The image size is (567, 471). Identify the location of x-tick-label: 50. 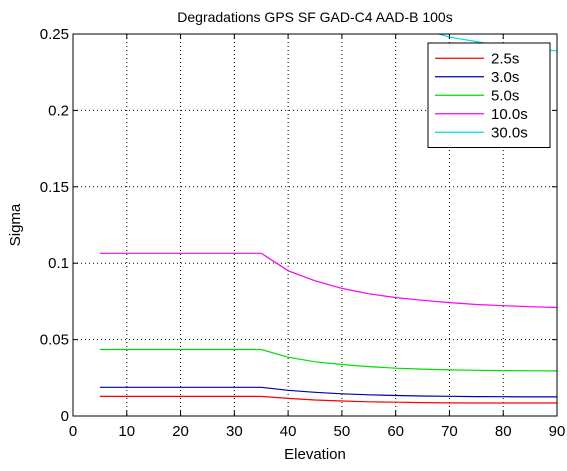
(342, 431).